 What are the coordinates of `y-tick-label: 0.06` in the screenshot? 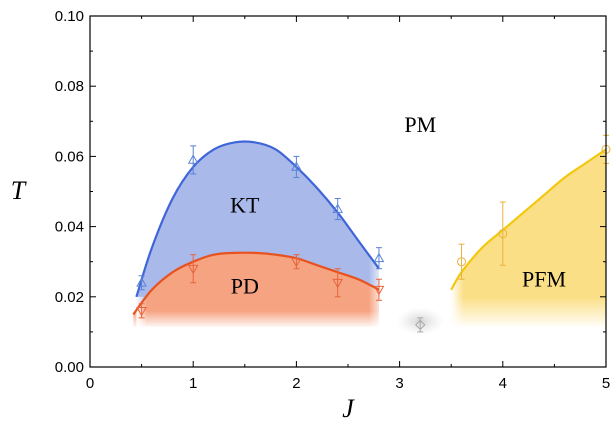 It's located at (69, 156).